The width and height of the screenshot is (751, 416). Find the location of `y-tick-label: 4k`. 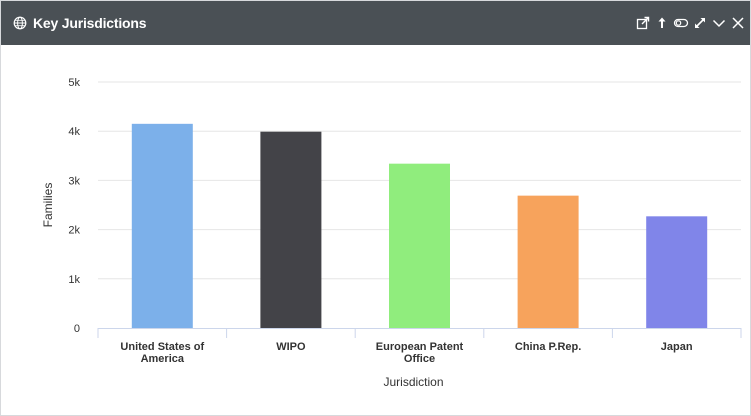

y-tick-label: 4k is located at coordinates (74, 132).